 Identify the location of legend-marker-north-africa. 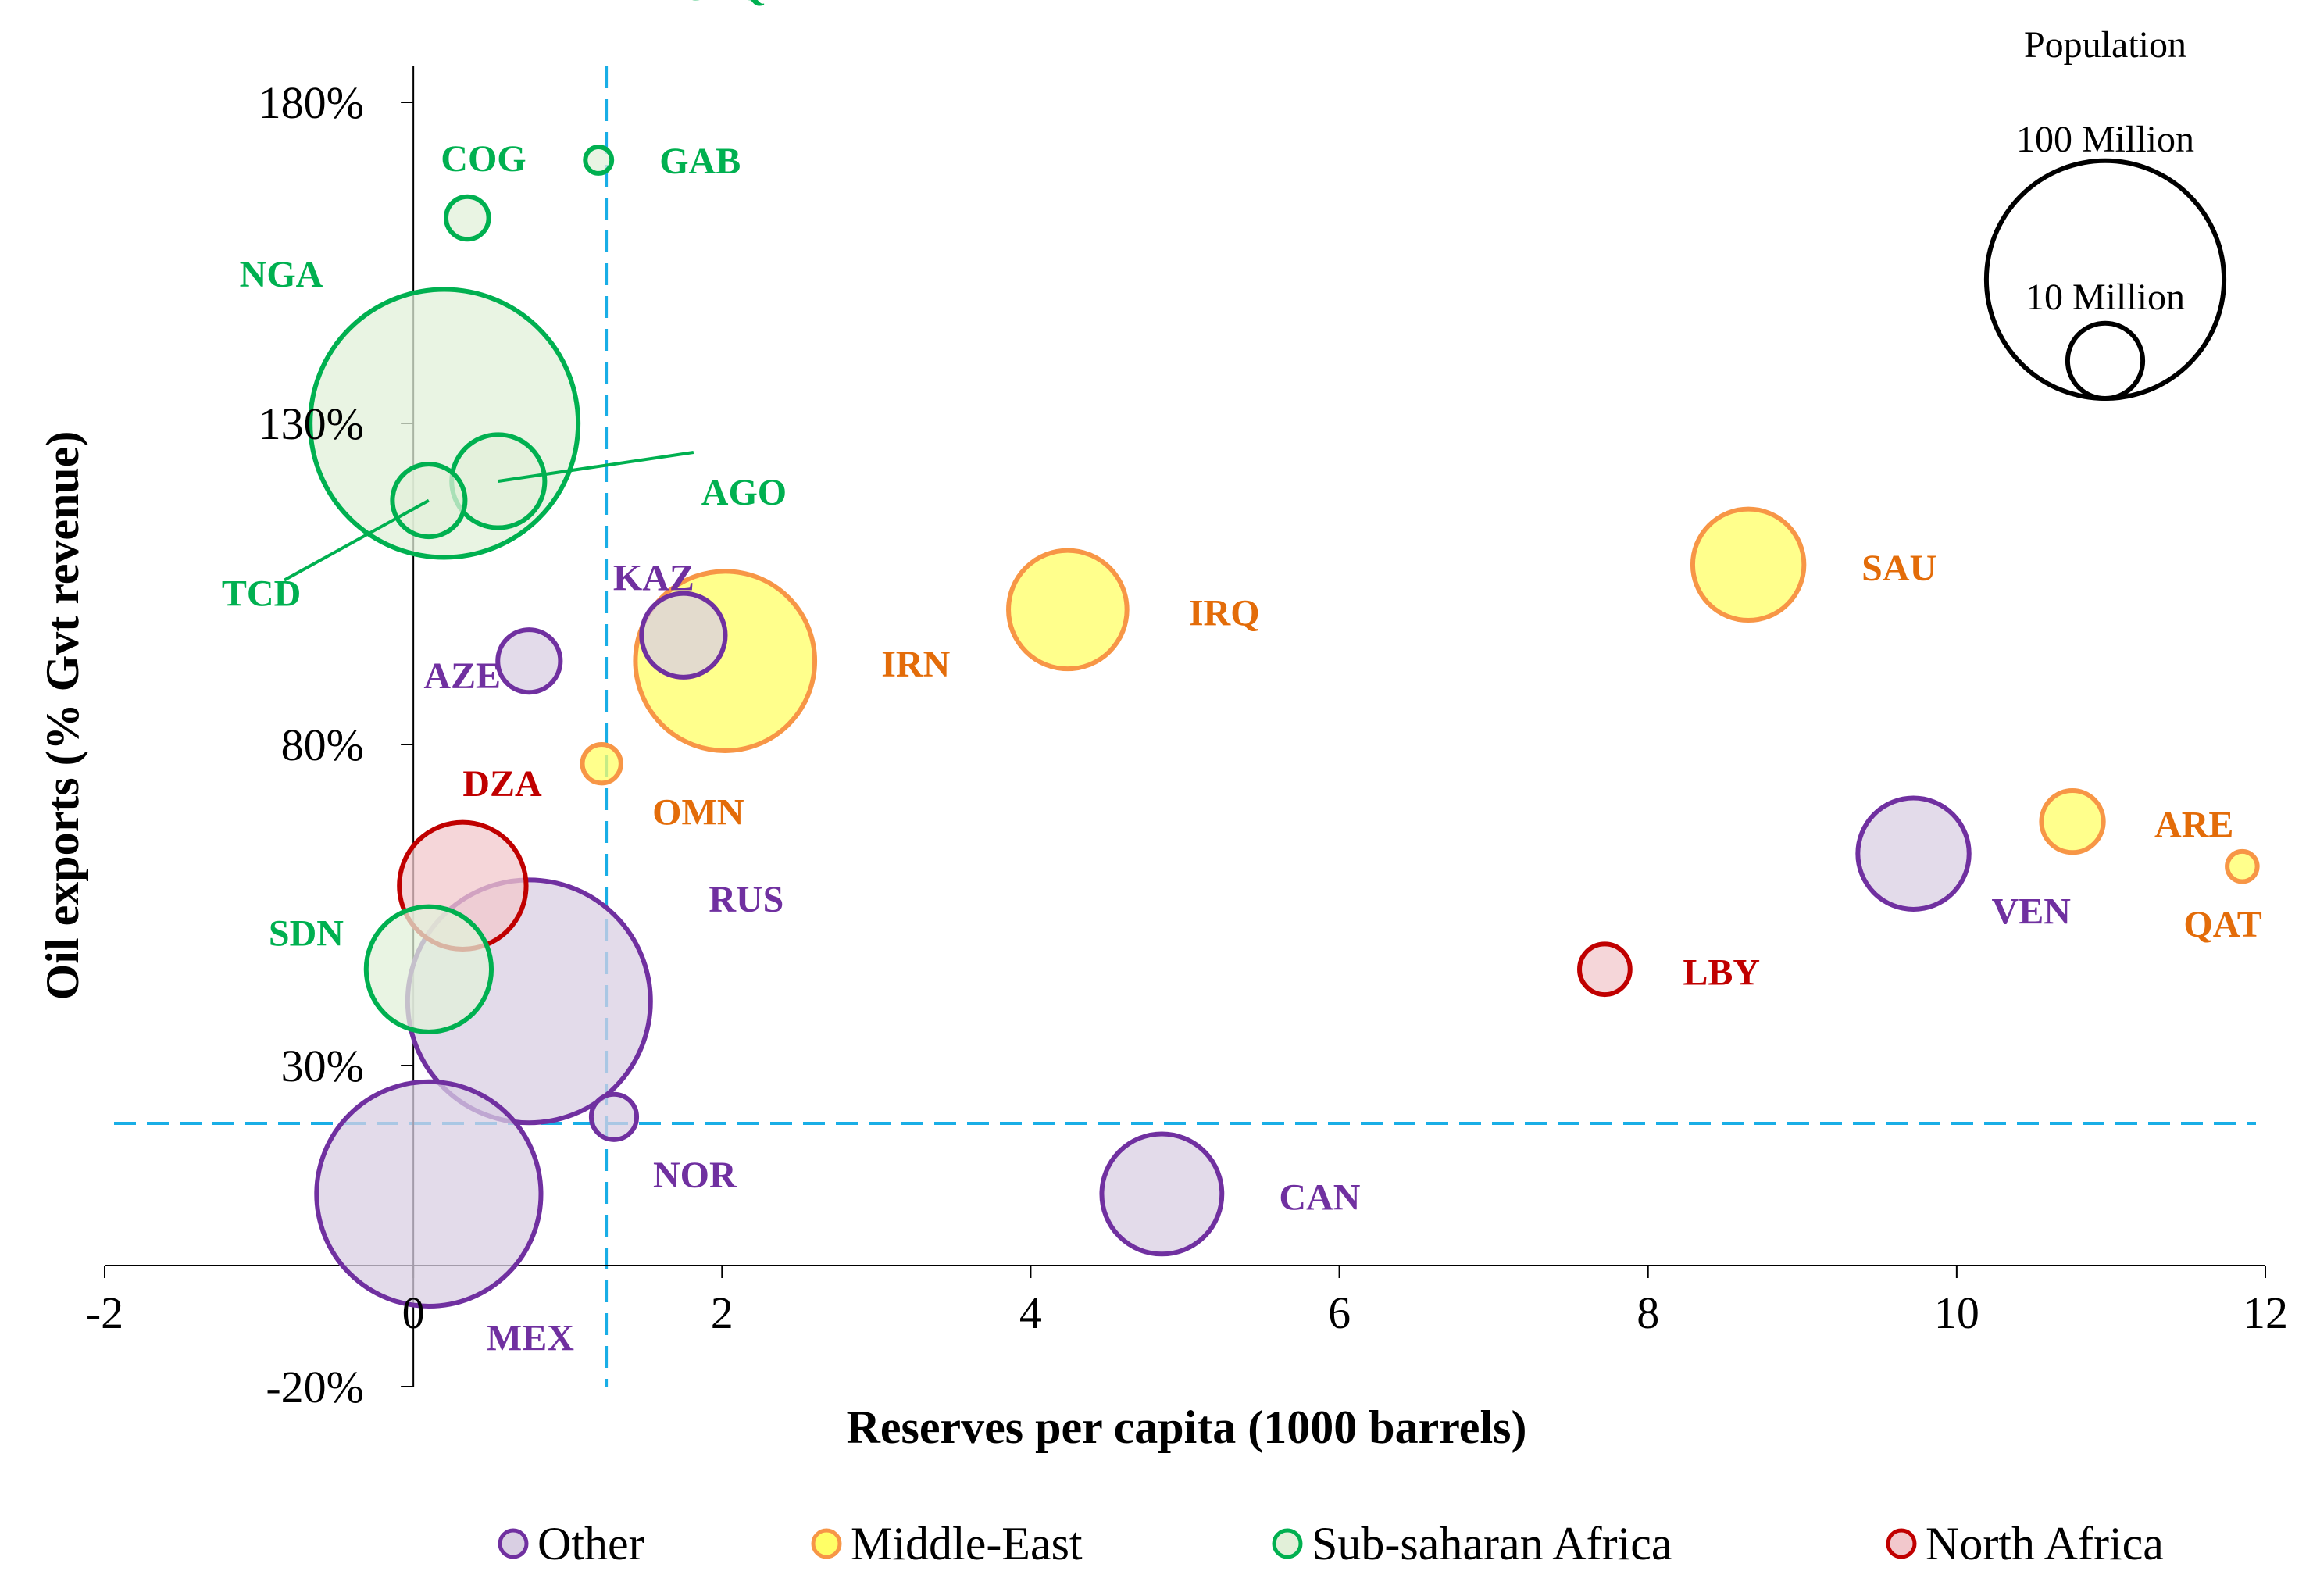
(1901, 1543).